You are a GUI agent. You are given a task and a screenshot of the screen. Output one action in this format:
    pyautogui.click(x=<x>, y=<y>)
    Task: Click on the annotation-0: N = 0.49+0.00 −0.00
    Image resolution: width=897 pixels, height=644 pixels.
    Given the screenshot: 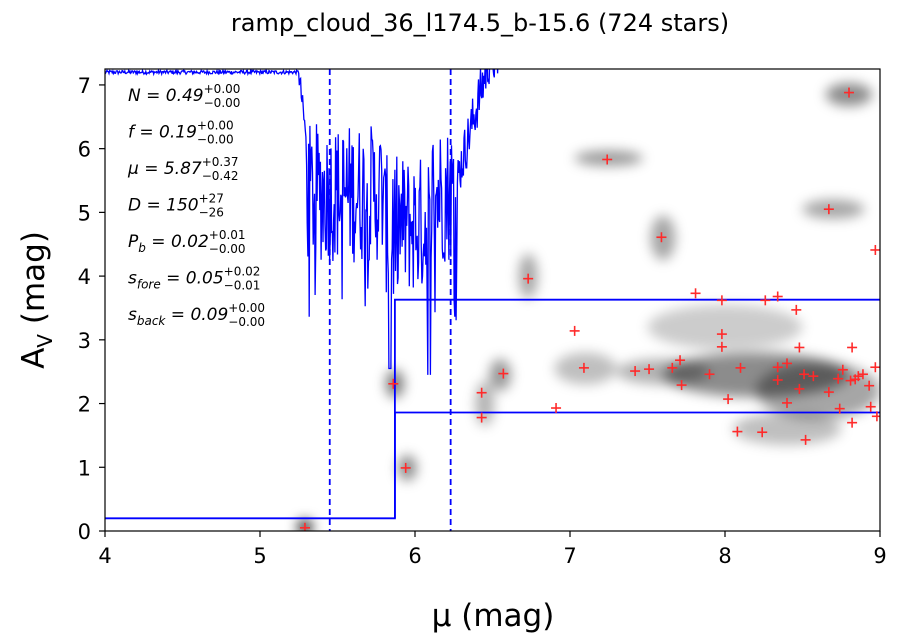 What is the action you would take?
    pyautogui.click(x=184, y=96)
    